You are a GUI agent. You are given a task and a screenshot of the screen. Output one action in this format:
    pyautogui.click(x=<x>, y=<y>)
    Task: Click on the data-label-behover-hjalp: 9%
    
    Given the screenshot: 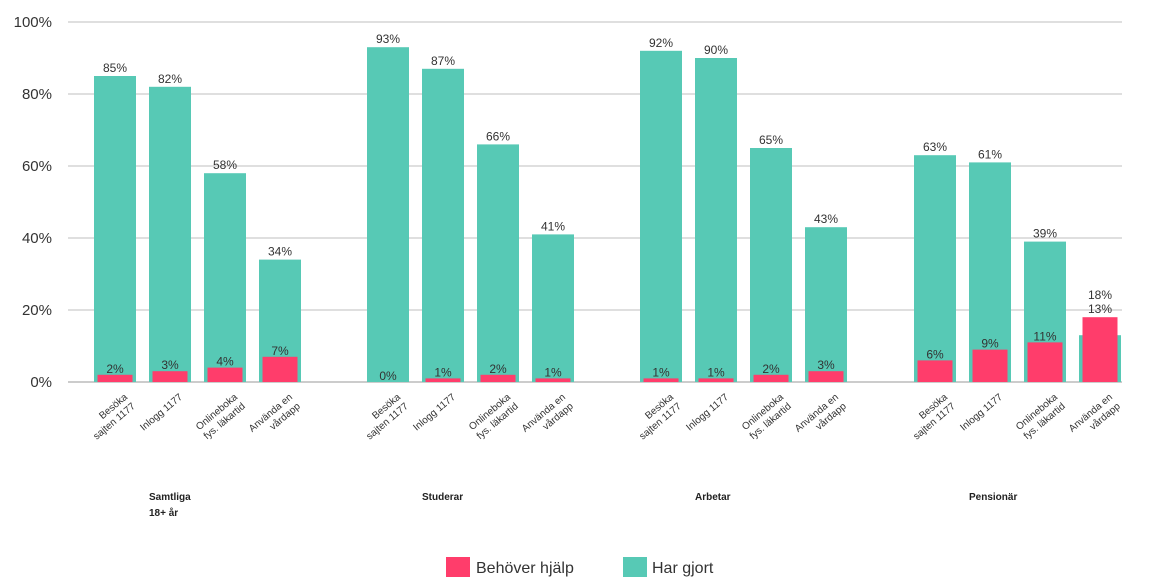 What is the action you would take?
    pyautogui.click(x=990, y=344)
    